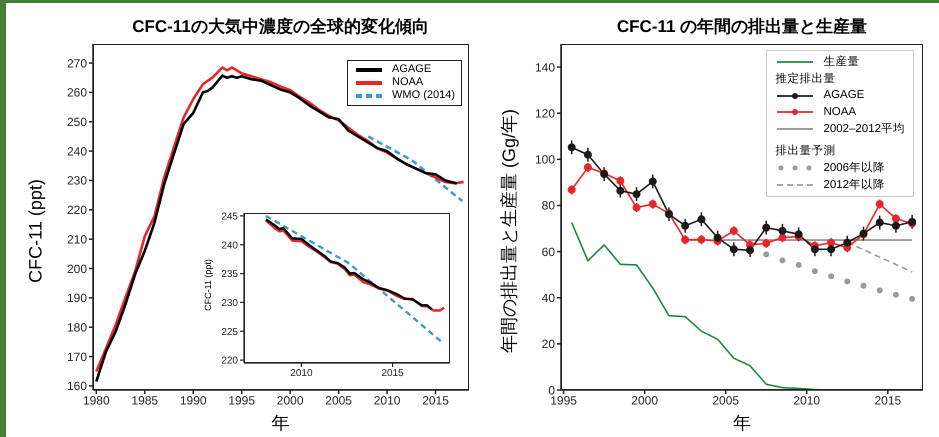  What do you see at coordinates (77, 269) in the screenshot?
I see `y-tick-label: 200` at bounding box center [77, 269].